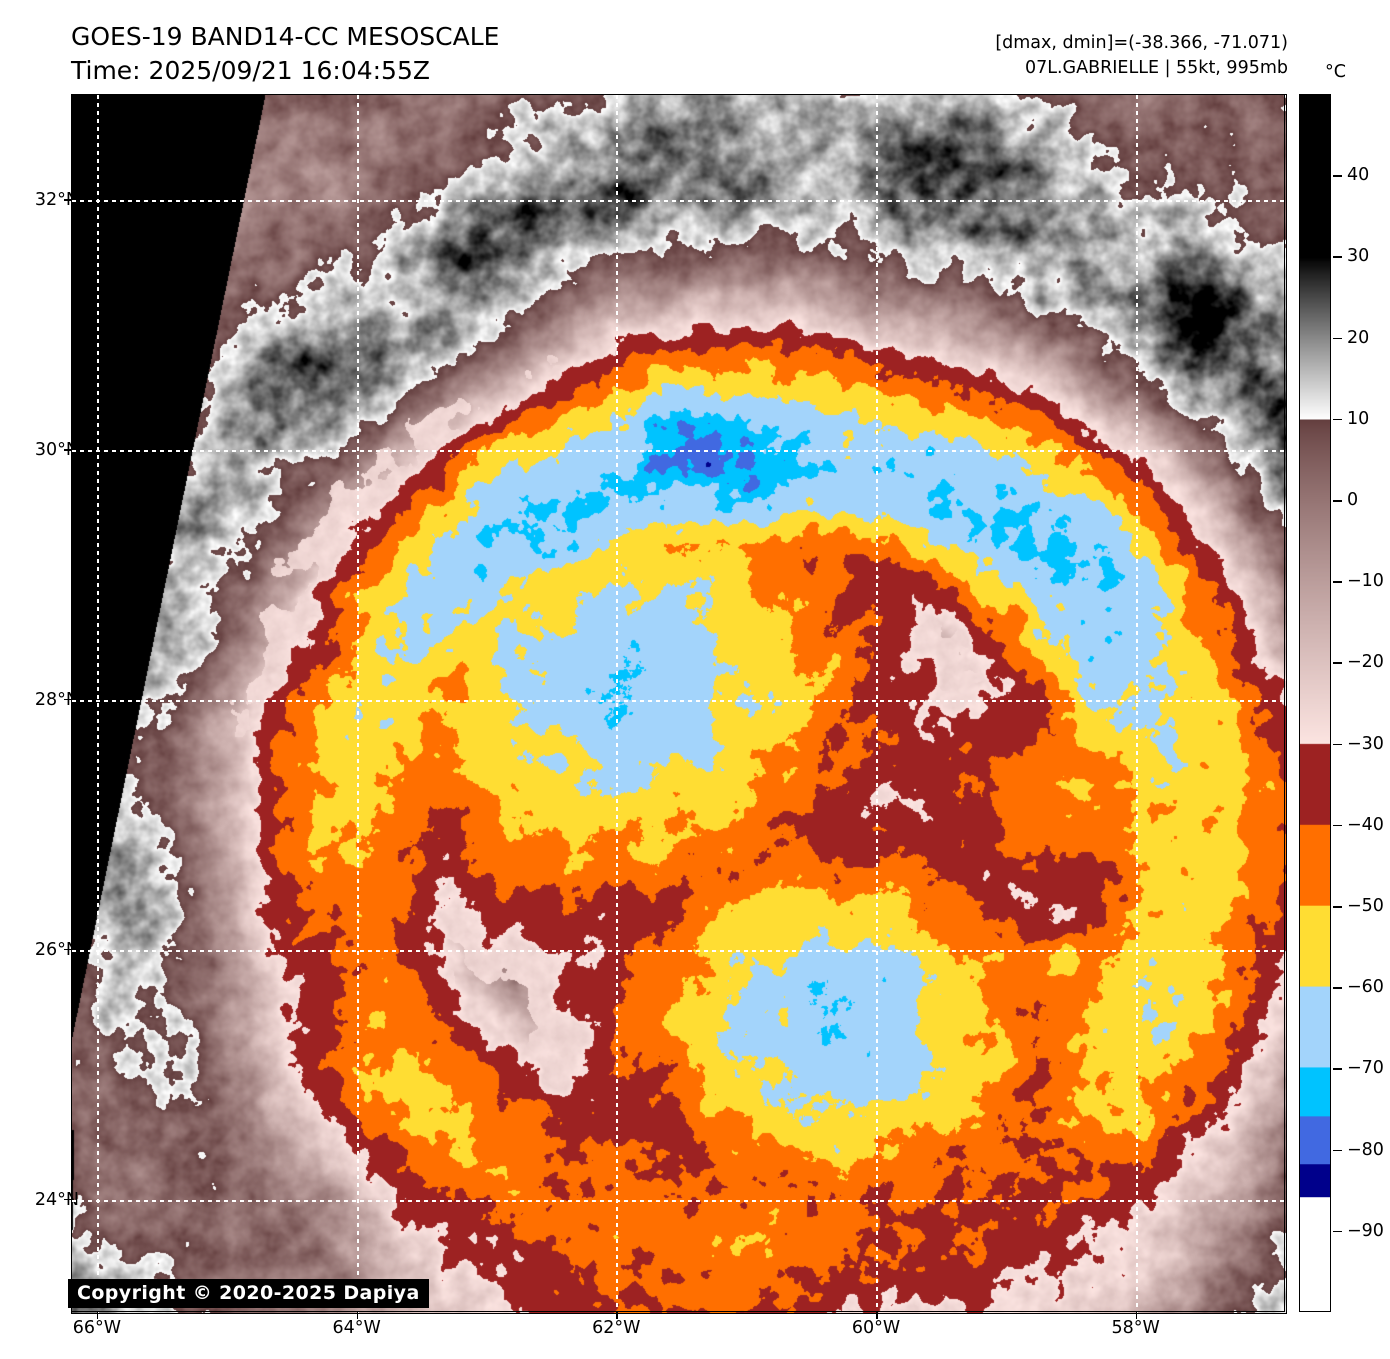 This screenshot has width=1390, height=1359. What do you see at coordinates (617, 704) in the screenshot?
I see `gridline-lon-62°W` at bounding box center [617, 704].